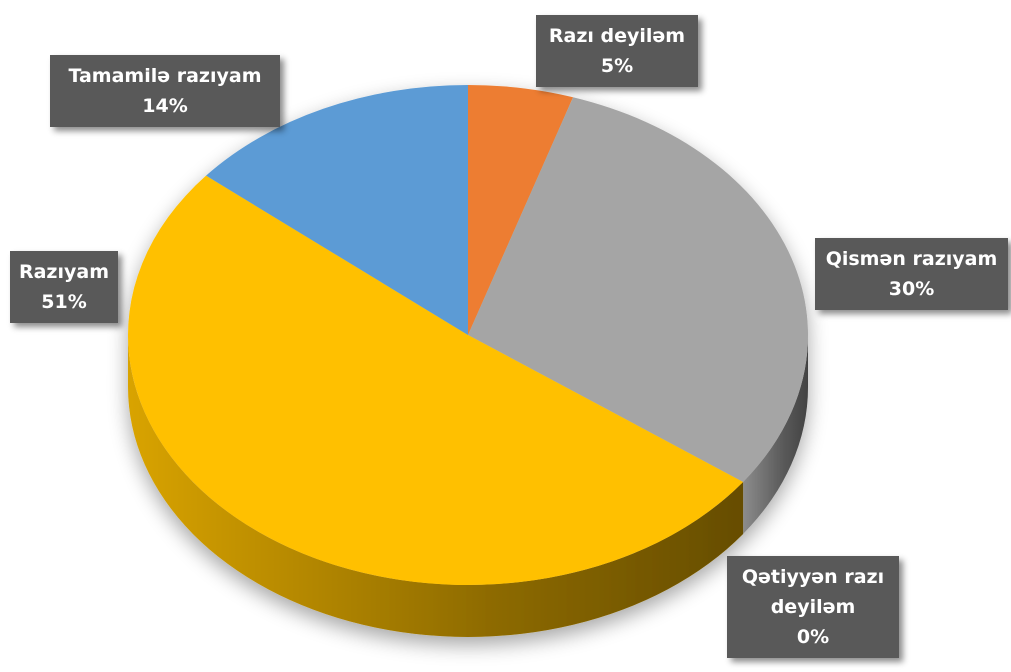  I want to click on label-value: 51%, so click(64, 302).